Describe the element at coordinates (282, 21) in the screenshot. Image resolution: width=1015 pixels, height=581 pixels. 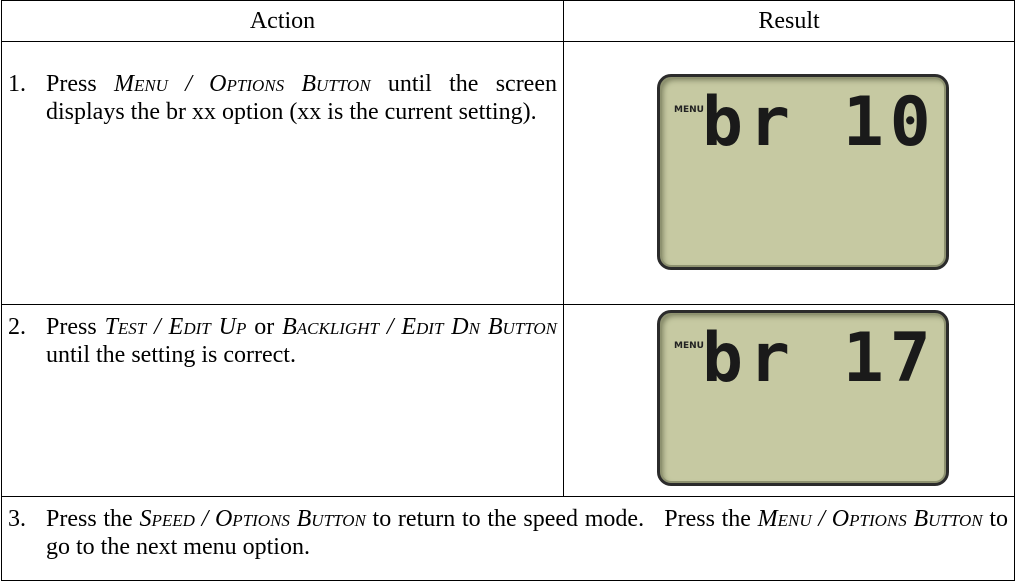
I see `header-cell: Action` at that location.